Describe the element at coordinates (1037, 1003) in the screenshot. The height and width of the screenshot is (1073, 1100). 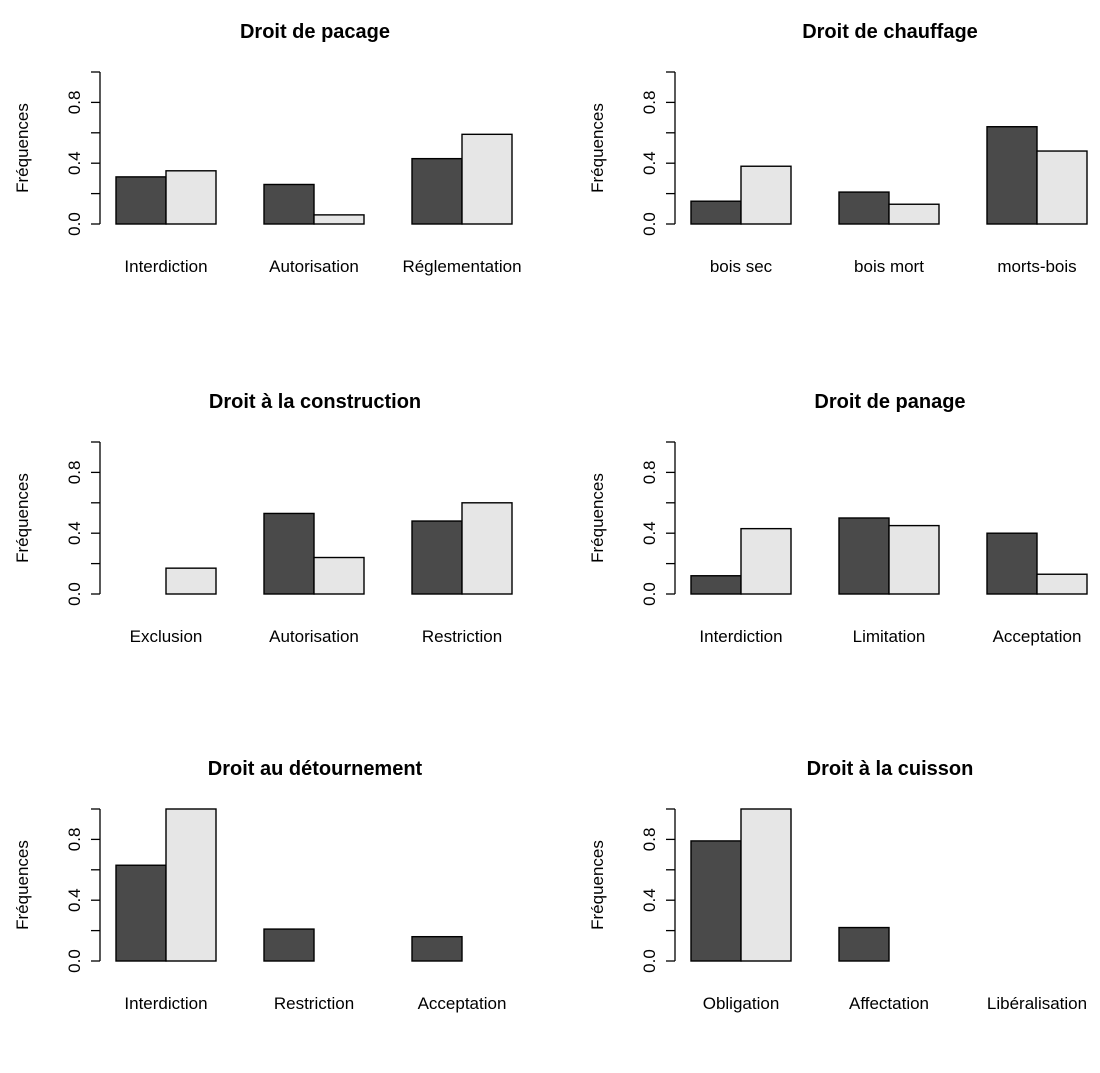
I see `x-category-label: Libéralisation` at that location.